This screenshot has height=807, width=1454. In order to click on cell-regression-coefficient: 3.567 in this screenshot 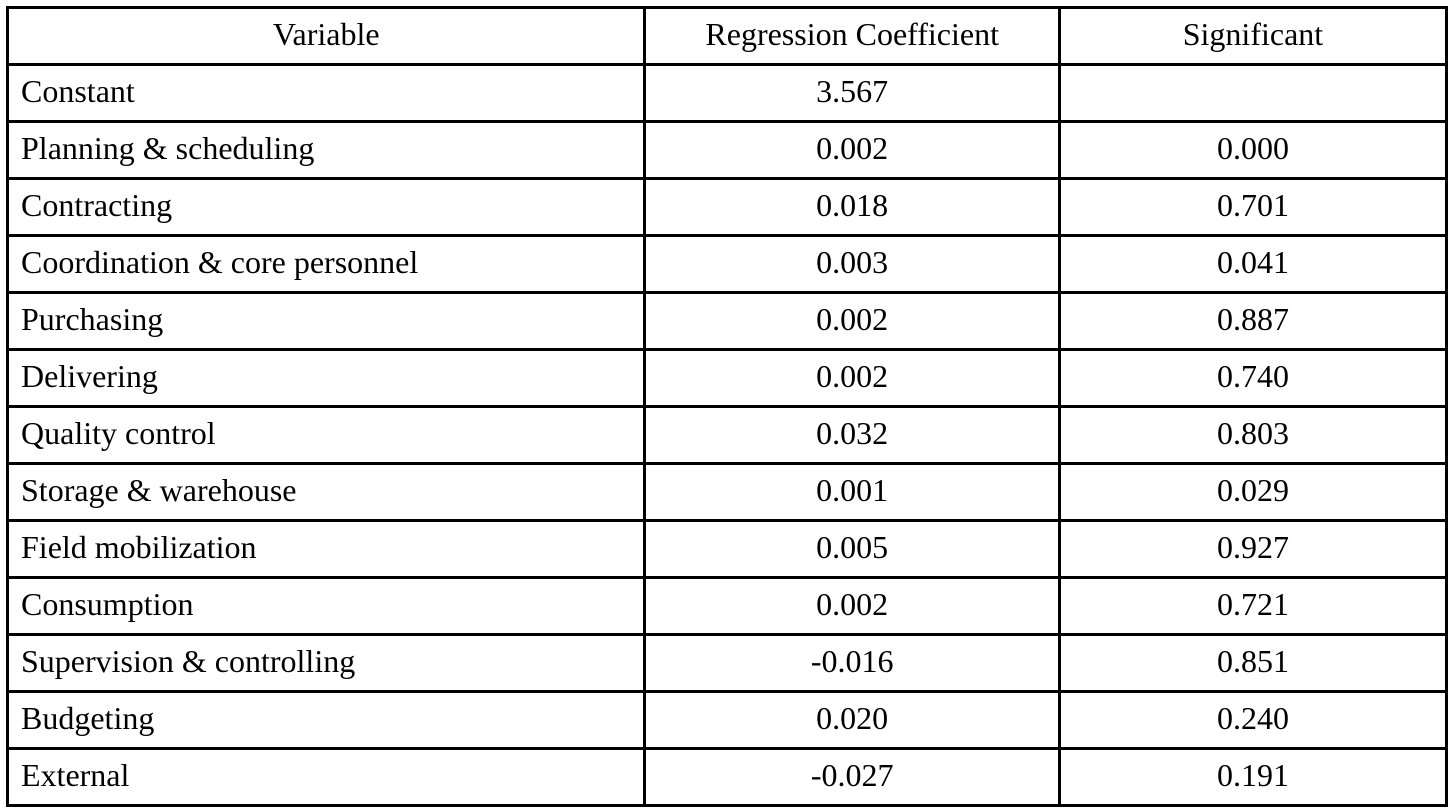, I will do `click(852, 93)`.